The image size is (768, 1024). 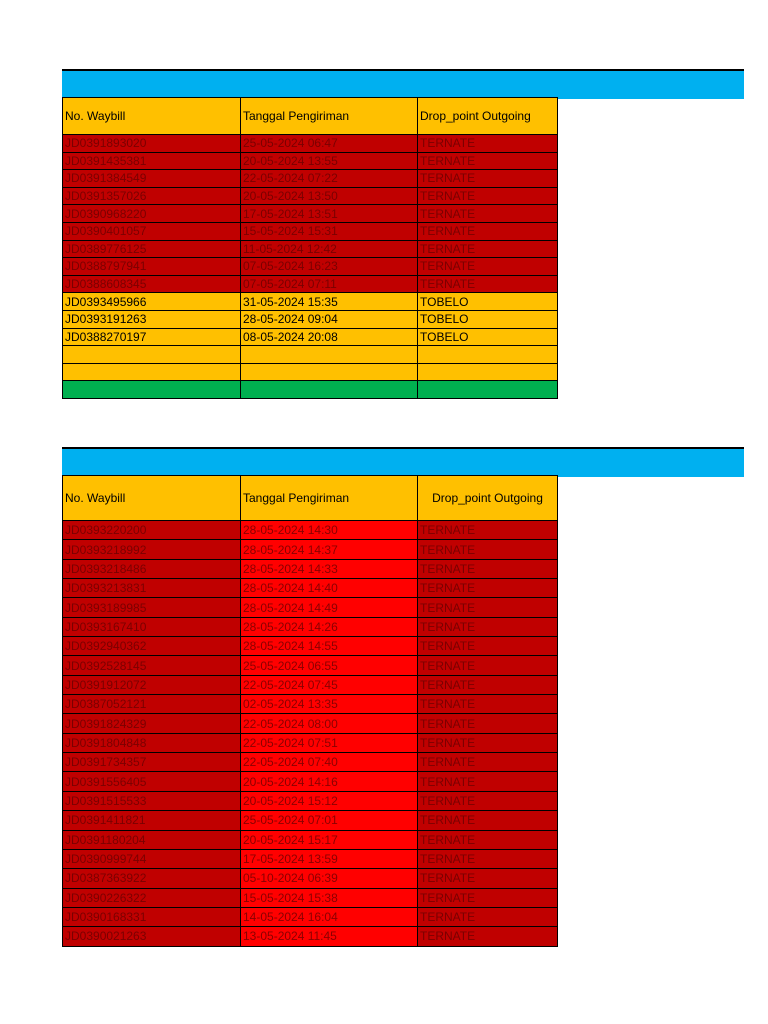 What do you see at coordinates (310, 284) in the screenshot?
I see `table-row: JD0388608345 07-05-2024 07:11 TERNATE` at bounding box center [310, 284].